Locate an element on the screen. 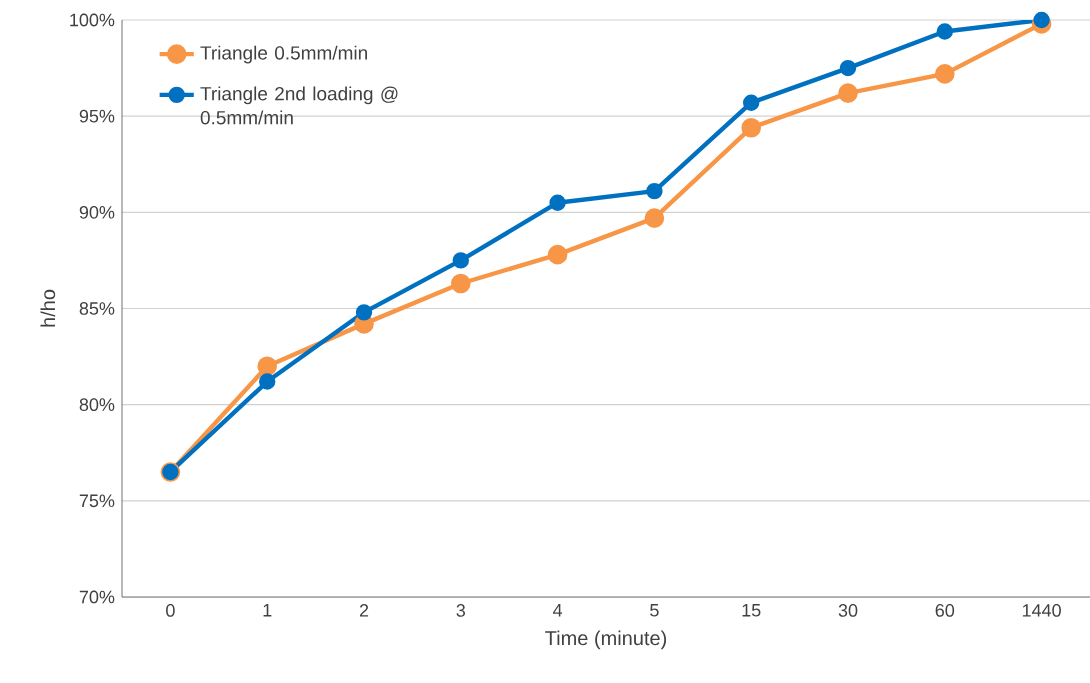 This screenshot has width=1090, height=683. x-tick-label: 1440 is located at coordinates (1041, 610).